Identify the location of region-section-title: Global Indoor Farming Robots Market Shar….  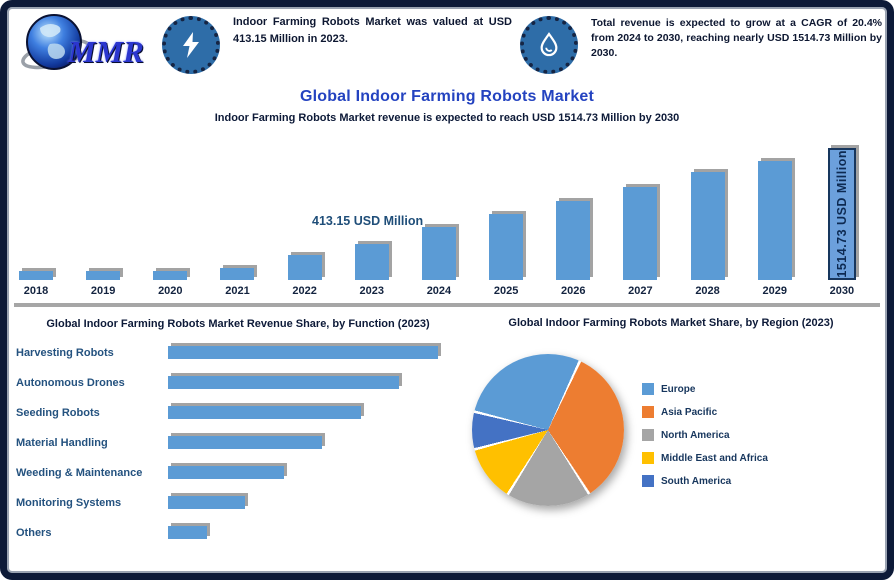
(671, 323).